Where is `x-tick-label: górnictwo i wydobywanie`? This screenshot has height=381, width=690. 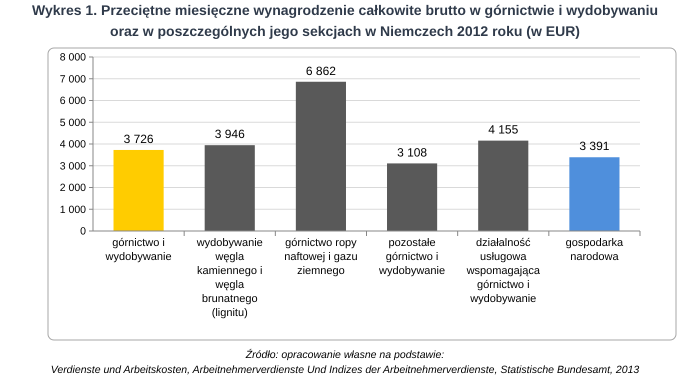
x-tick-label: górnictwo i wydobywanie is located at coordinates (138, 250).